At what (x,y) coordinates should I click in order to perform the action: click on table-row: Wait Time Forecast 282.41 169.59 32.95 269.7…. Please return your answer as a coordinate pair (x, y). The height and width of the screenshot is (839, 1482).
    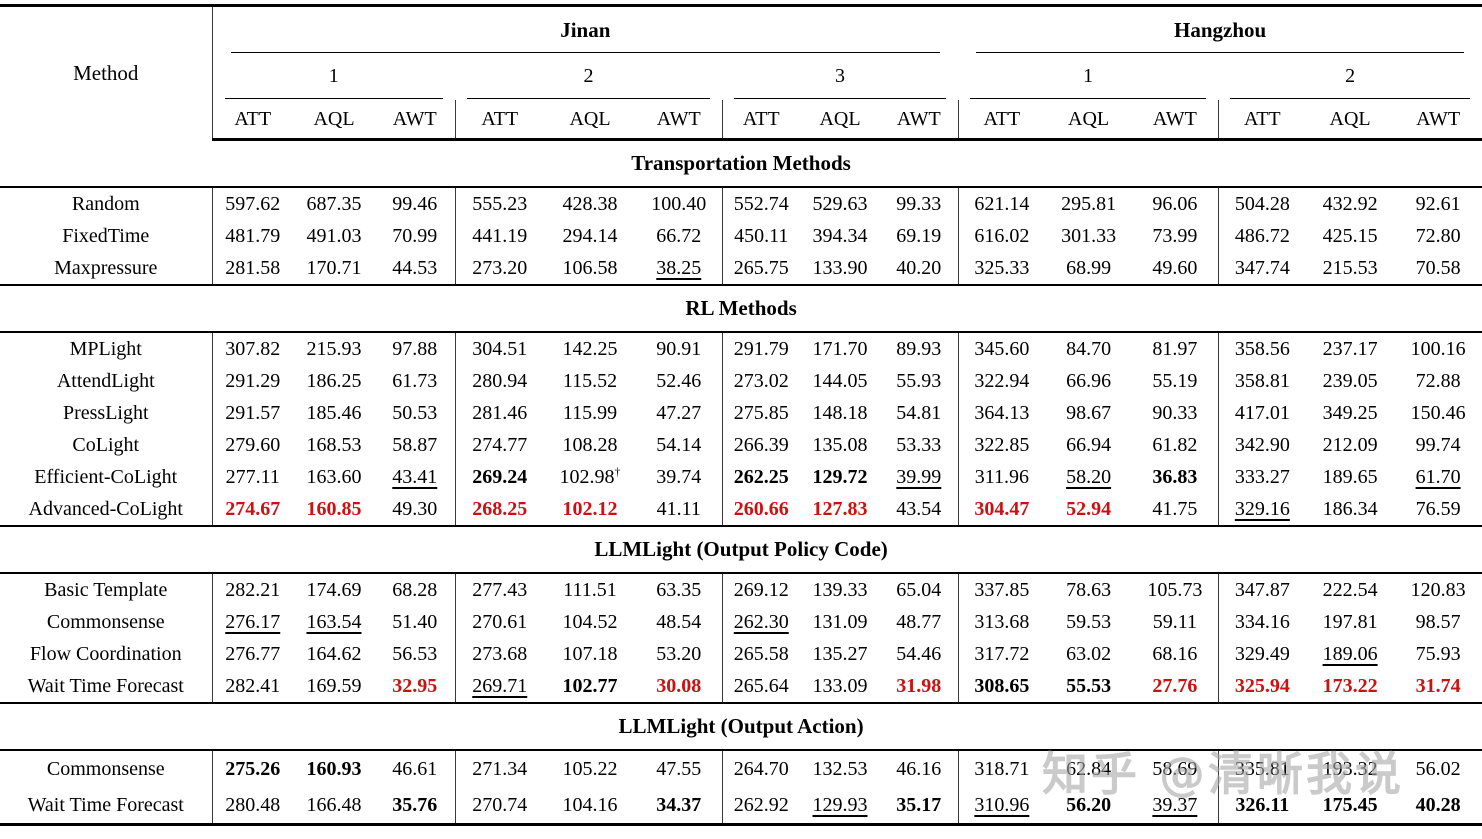
    Looking at the image, I should click on (741, 686).